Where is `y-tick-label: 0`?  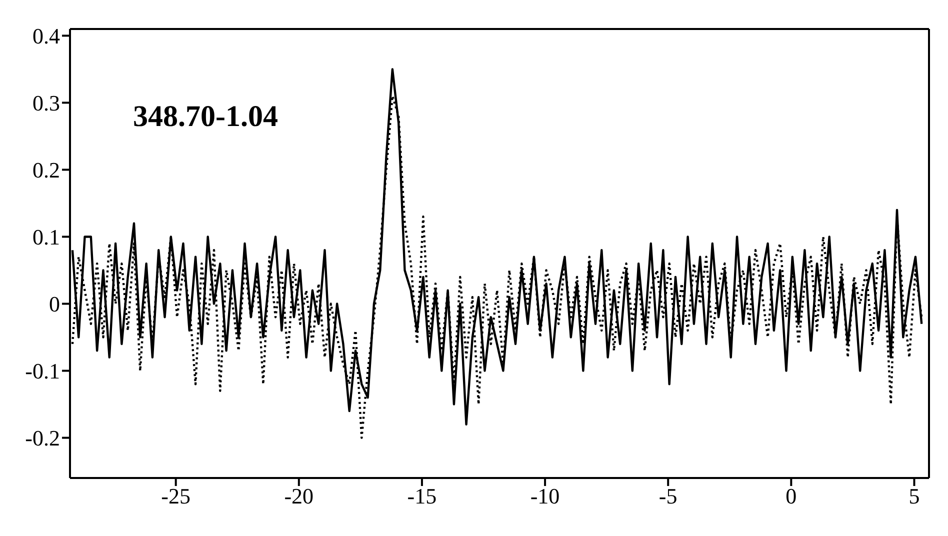
y-tick-label: 0 is located at coordinates (54, 304).